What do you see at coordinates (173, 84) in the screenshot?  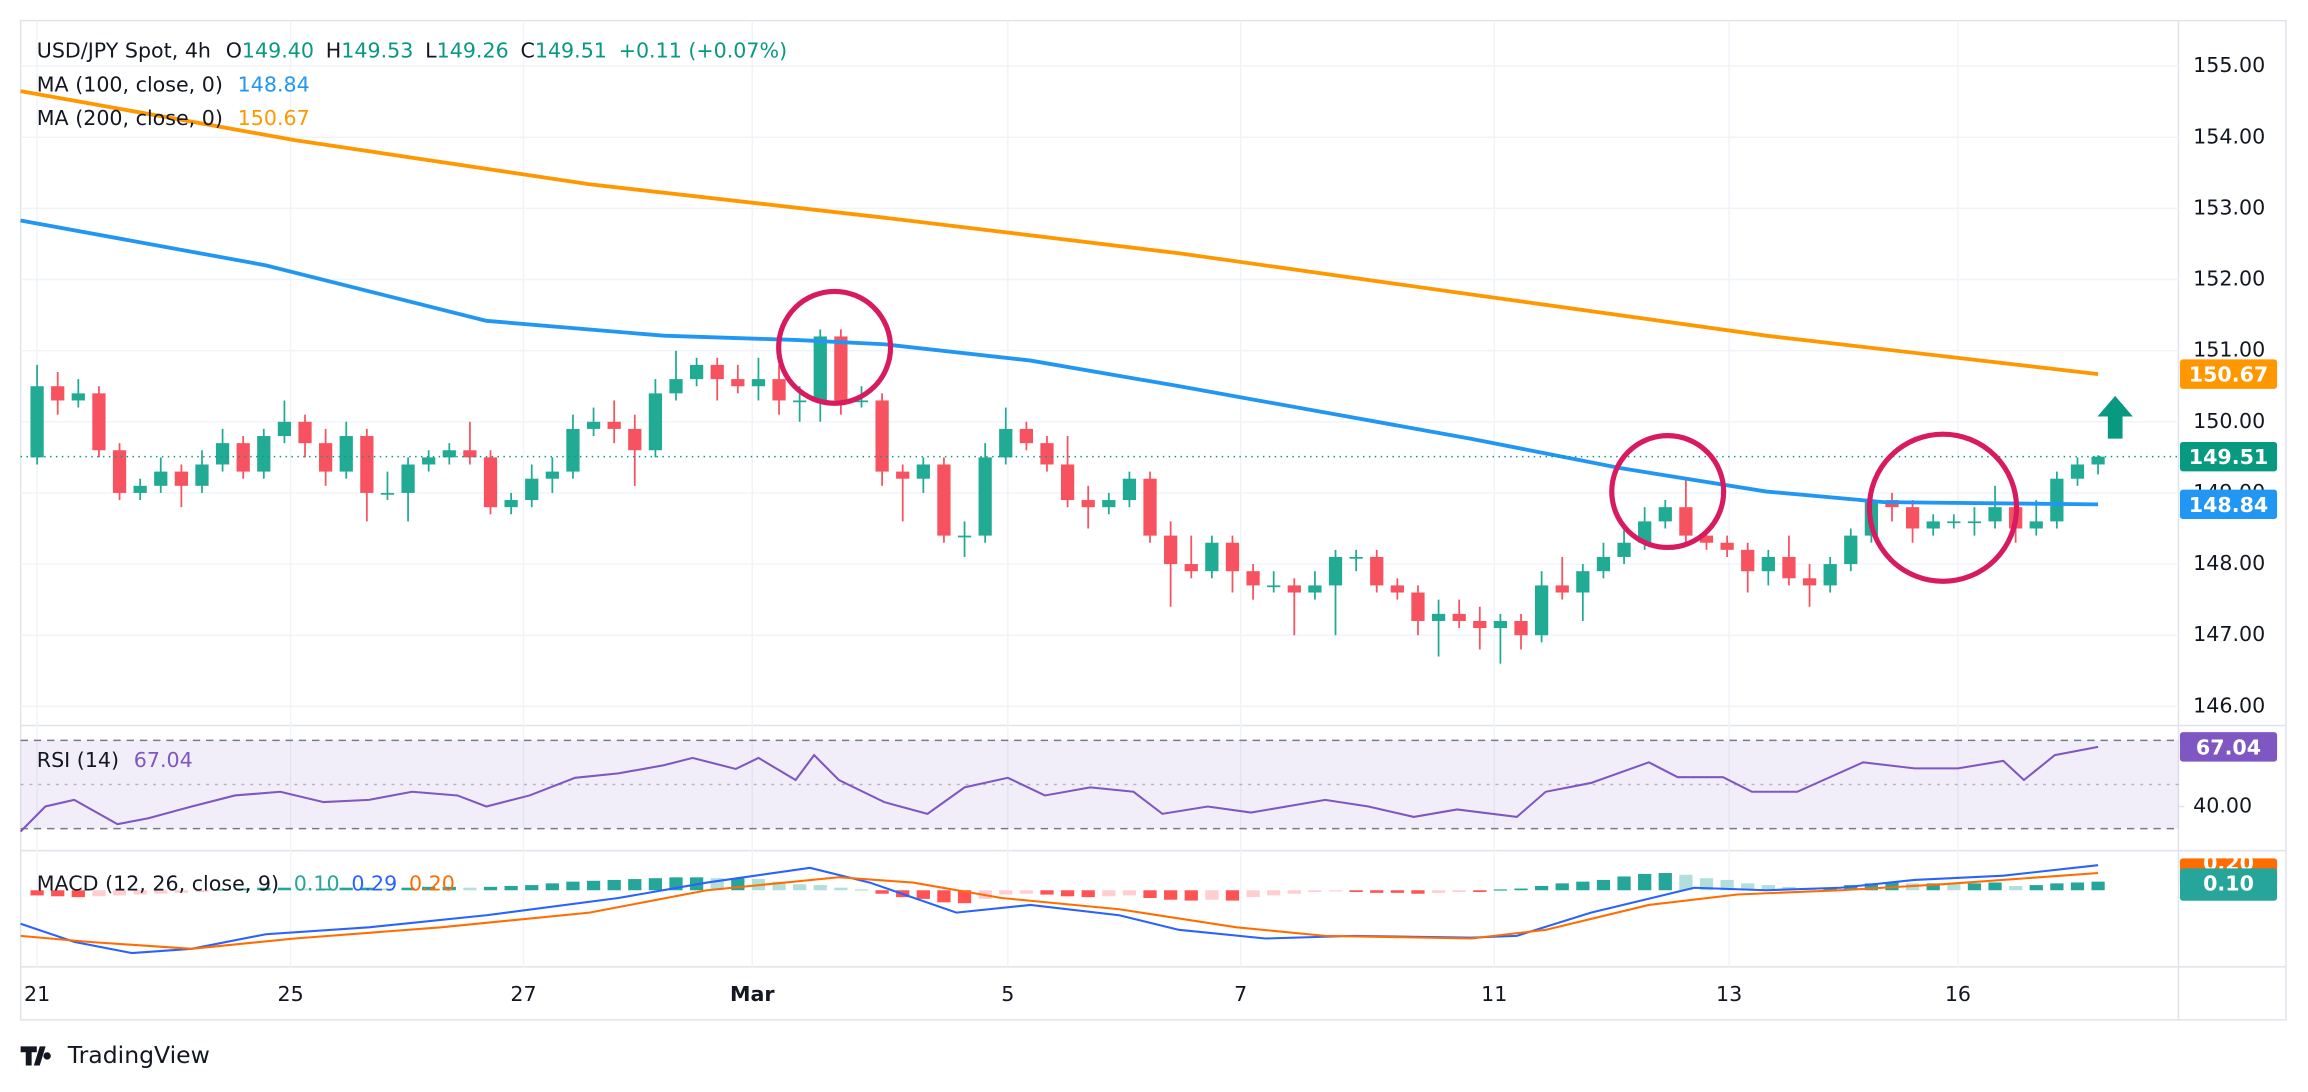 I see `ma-legend: MA (100, close, 0) 148.84` at bounding box center [173, 84].